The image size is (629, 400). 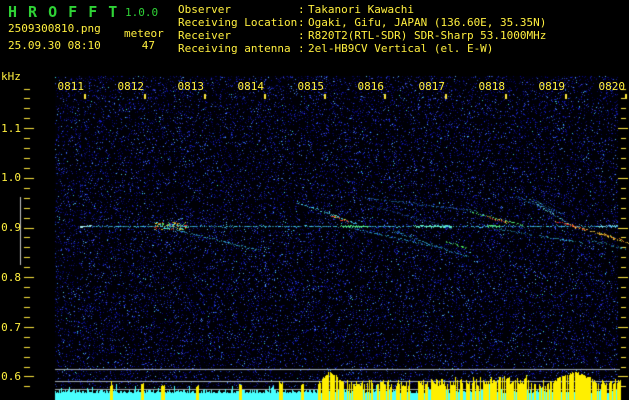 I want to click on echo-count: 47, so click(x=148, y=45).